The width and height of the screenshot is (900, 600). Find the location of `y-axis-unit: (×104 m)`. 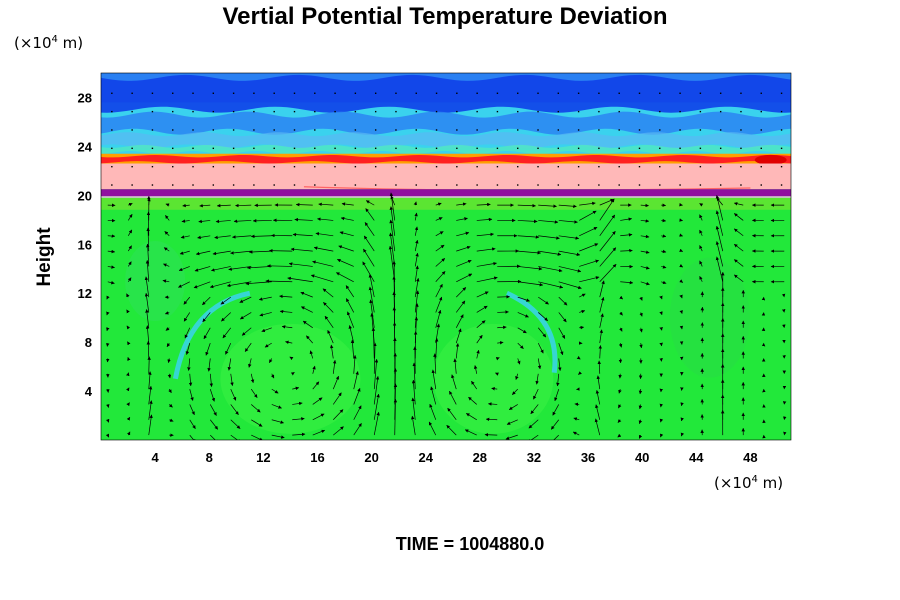

y-axis-unit: (×104 m) is located at coordinates (48, 43).